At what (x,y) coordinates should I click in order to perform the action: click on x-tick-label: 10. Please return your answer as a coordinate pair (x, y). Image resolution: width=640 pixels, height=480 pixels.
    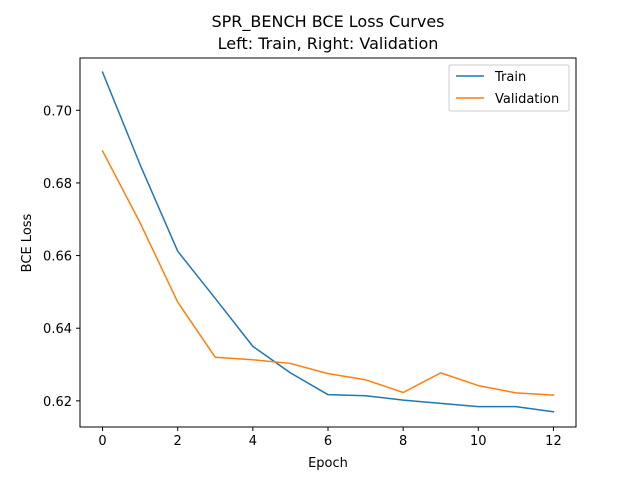
    Looking at the image, I should click on (478, 441).